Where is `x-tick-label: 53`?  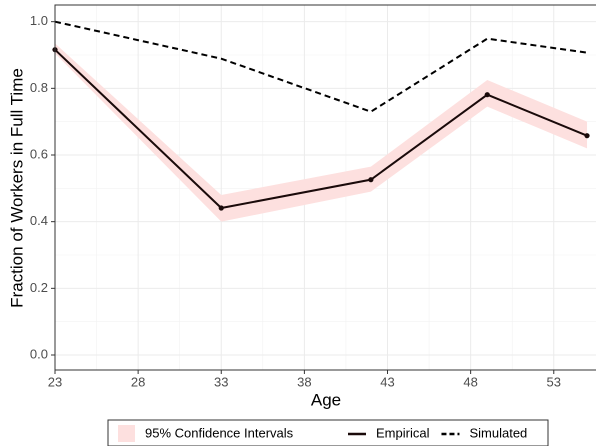 x-tick-label: 53 is located at coordinates (554, 381).